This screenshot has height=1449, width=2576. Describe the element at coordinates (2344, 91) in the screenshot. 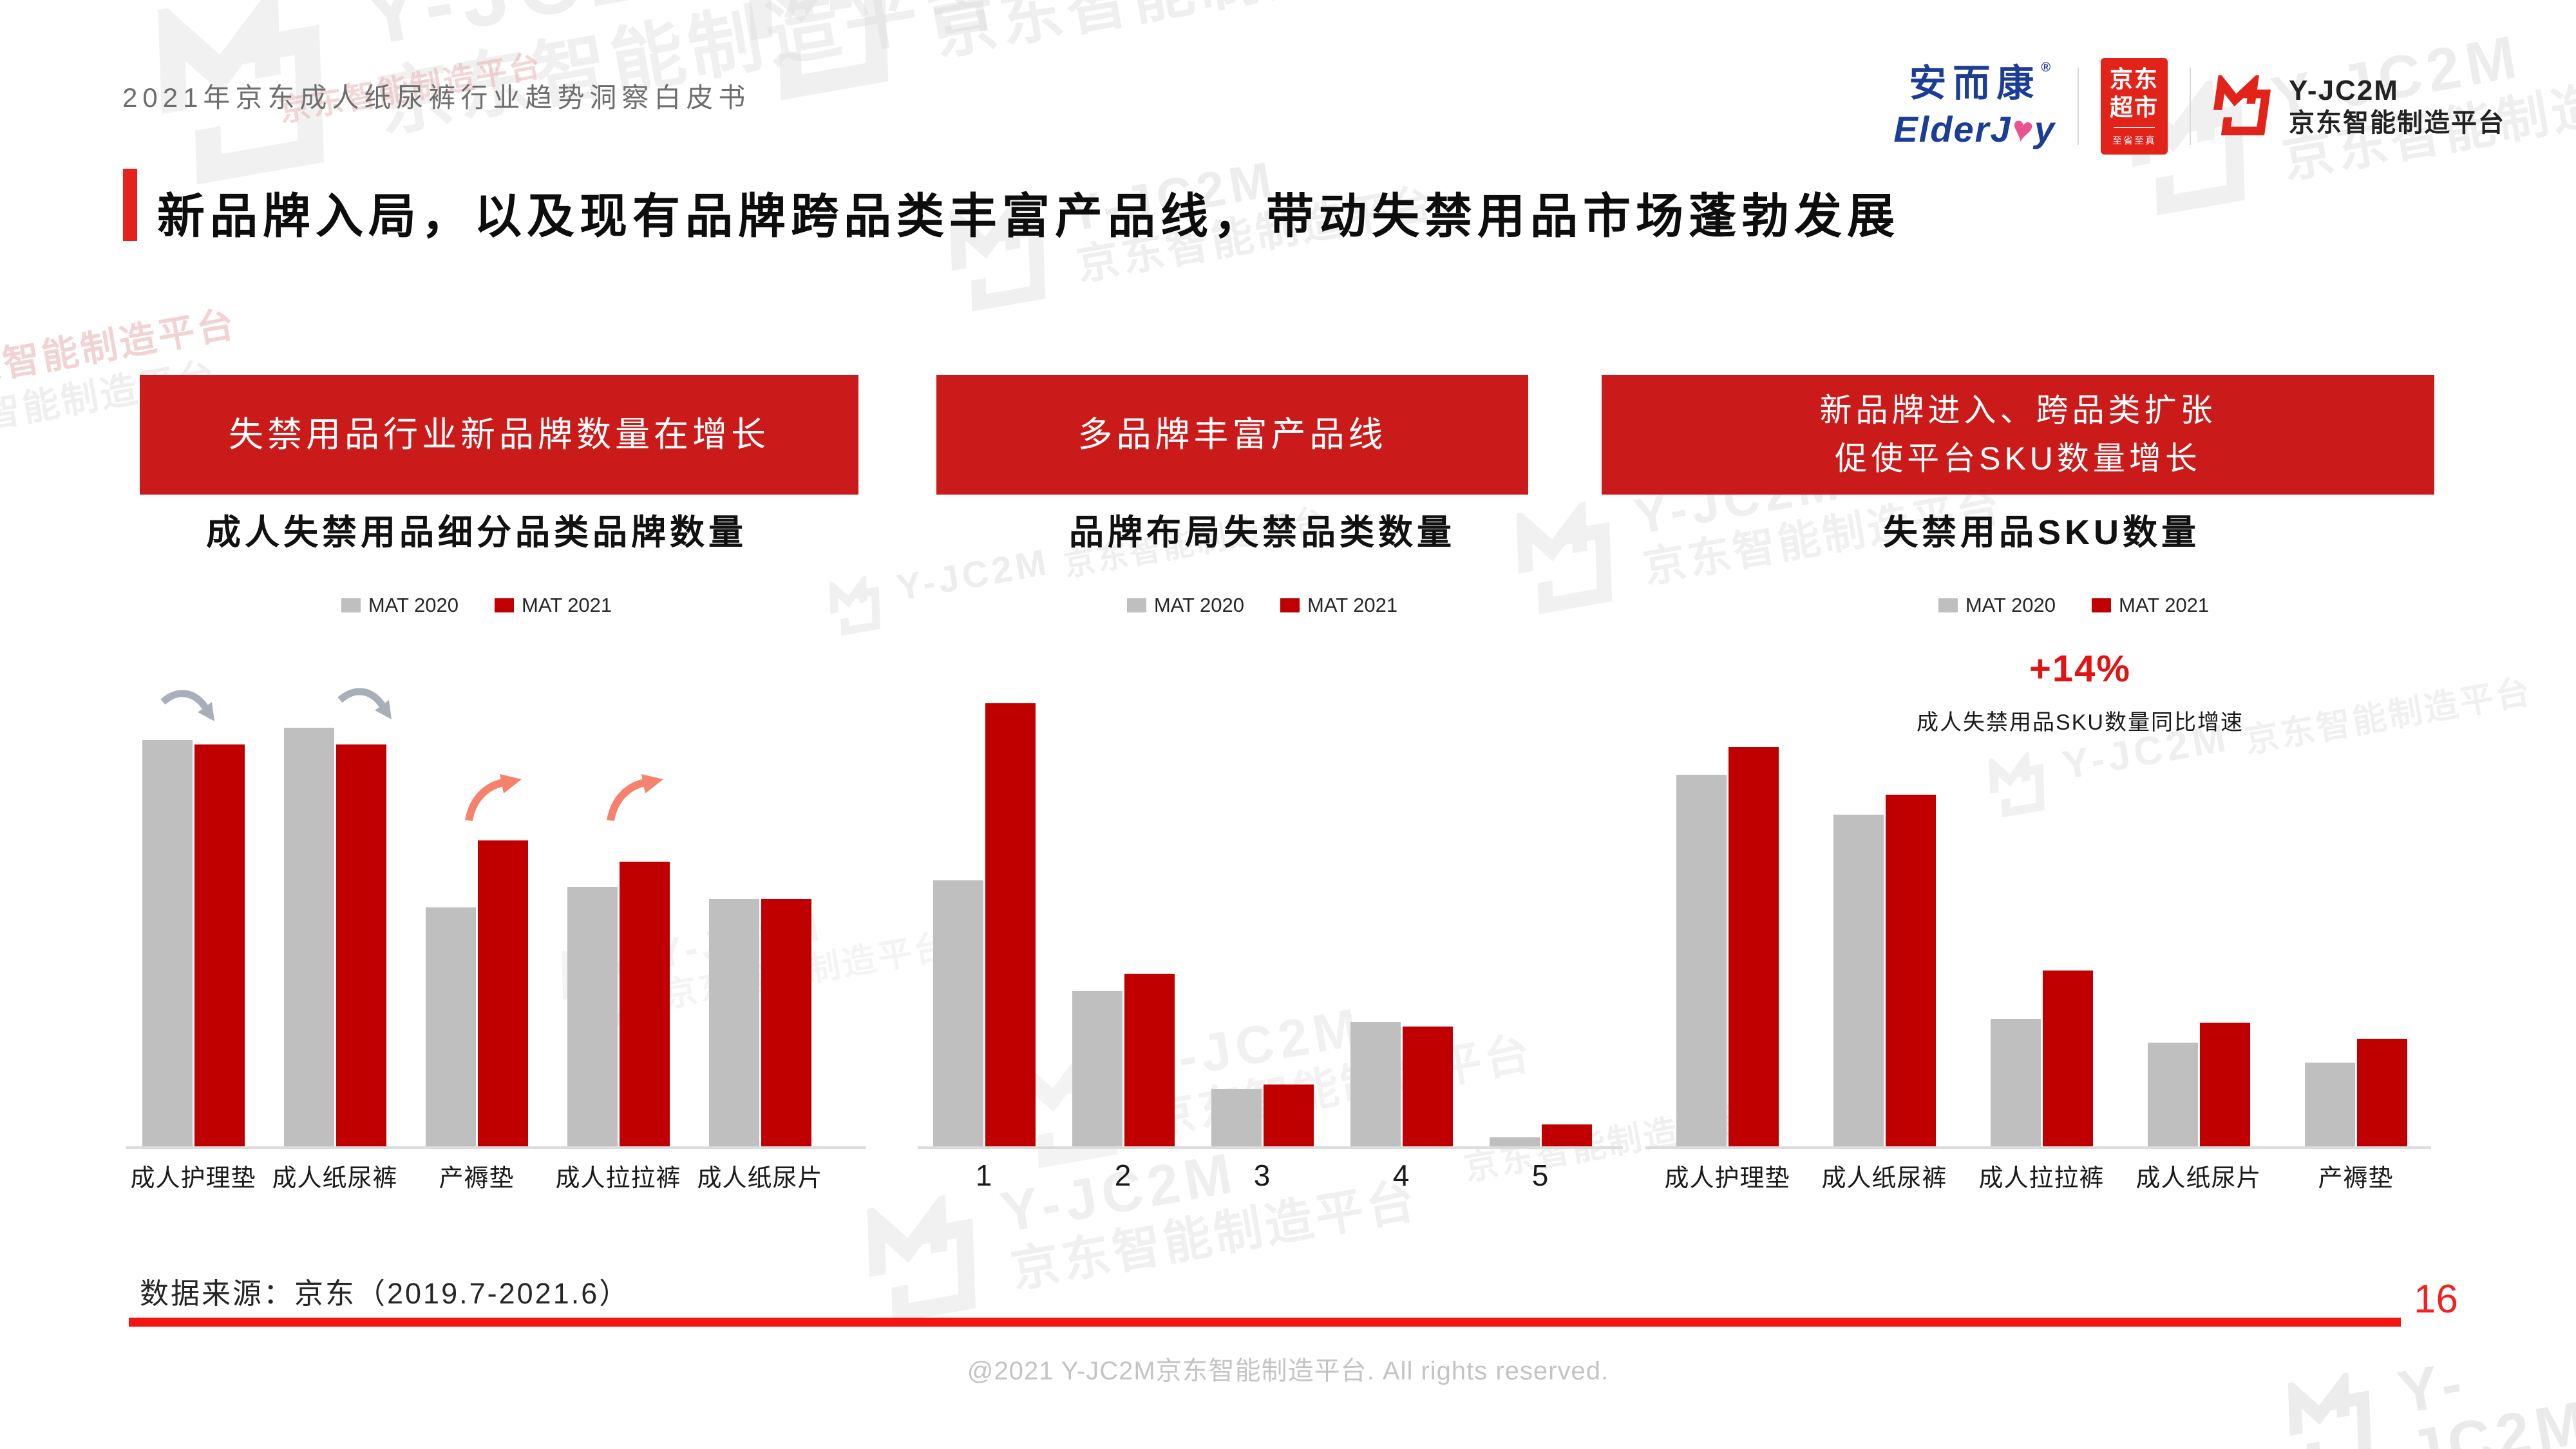

I see `yjc2m-name: Y-JC2M` at that location.